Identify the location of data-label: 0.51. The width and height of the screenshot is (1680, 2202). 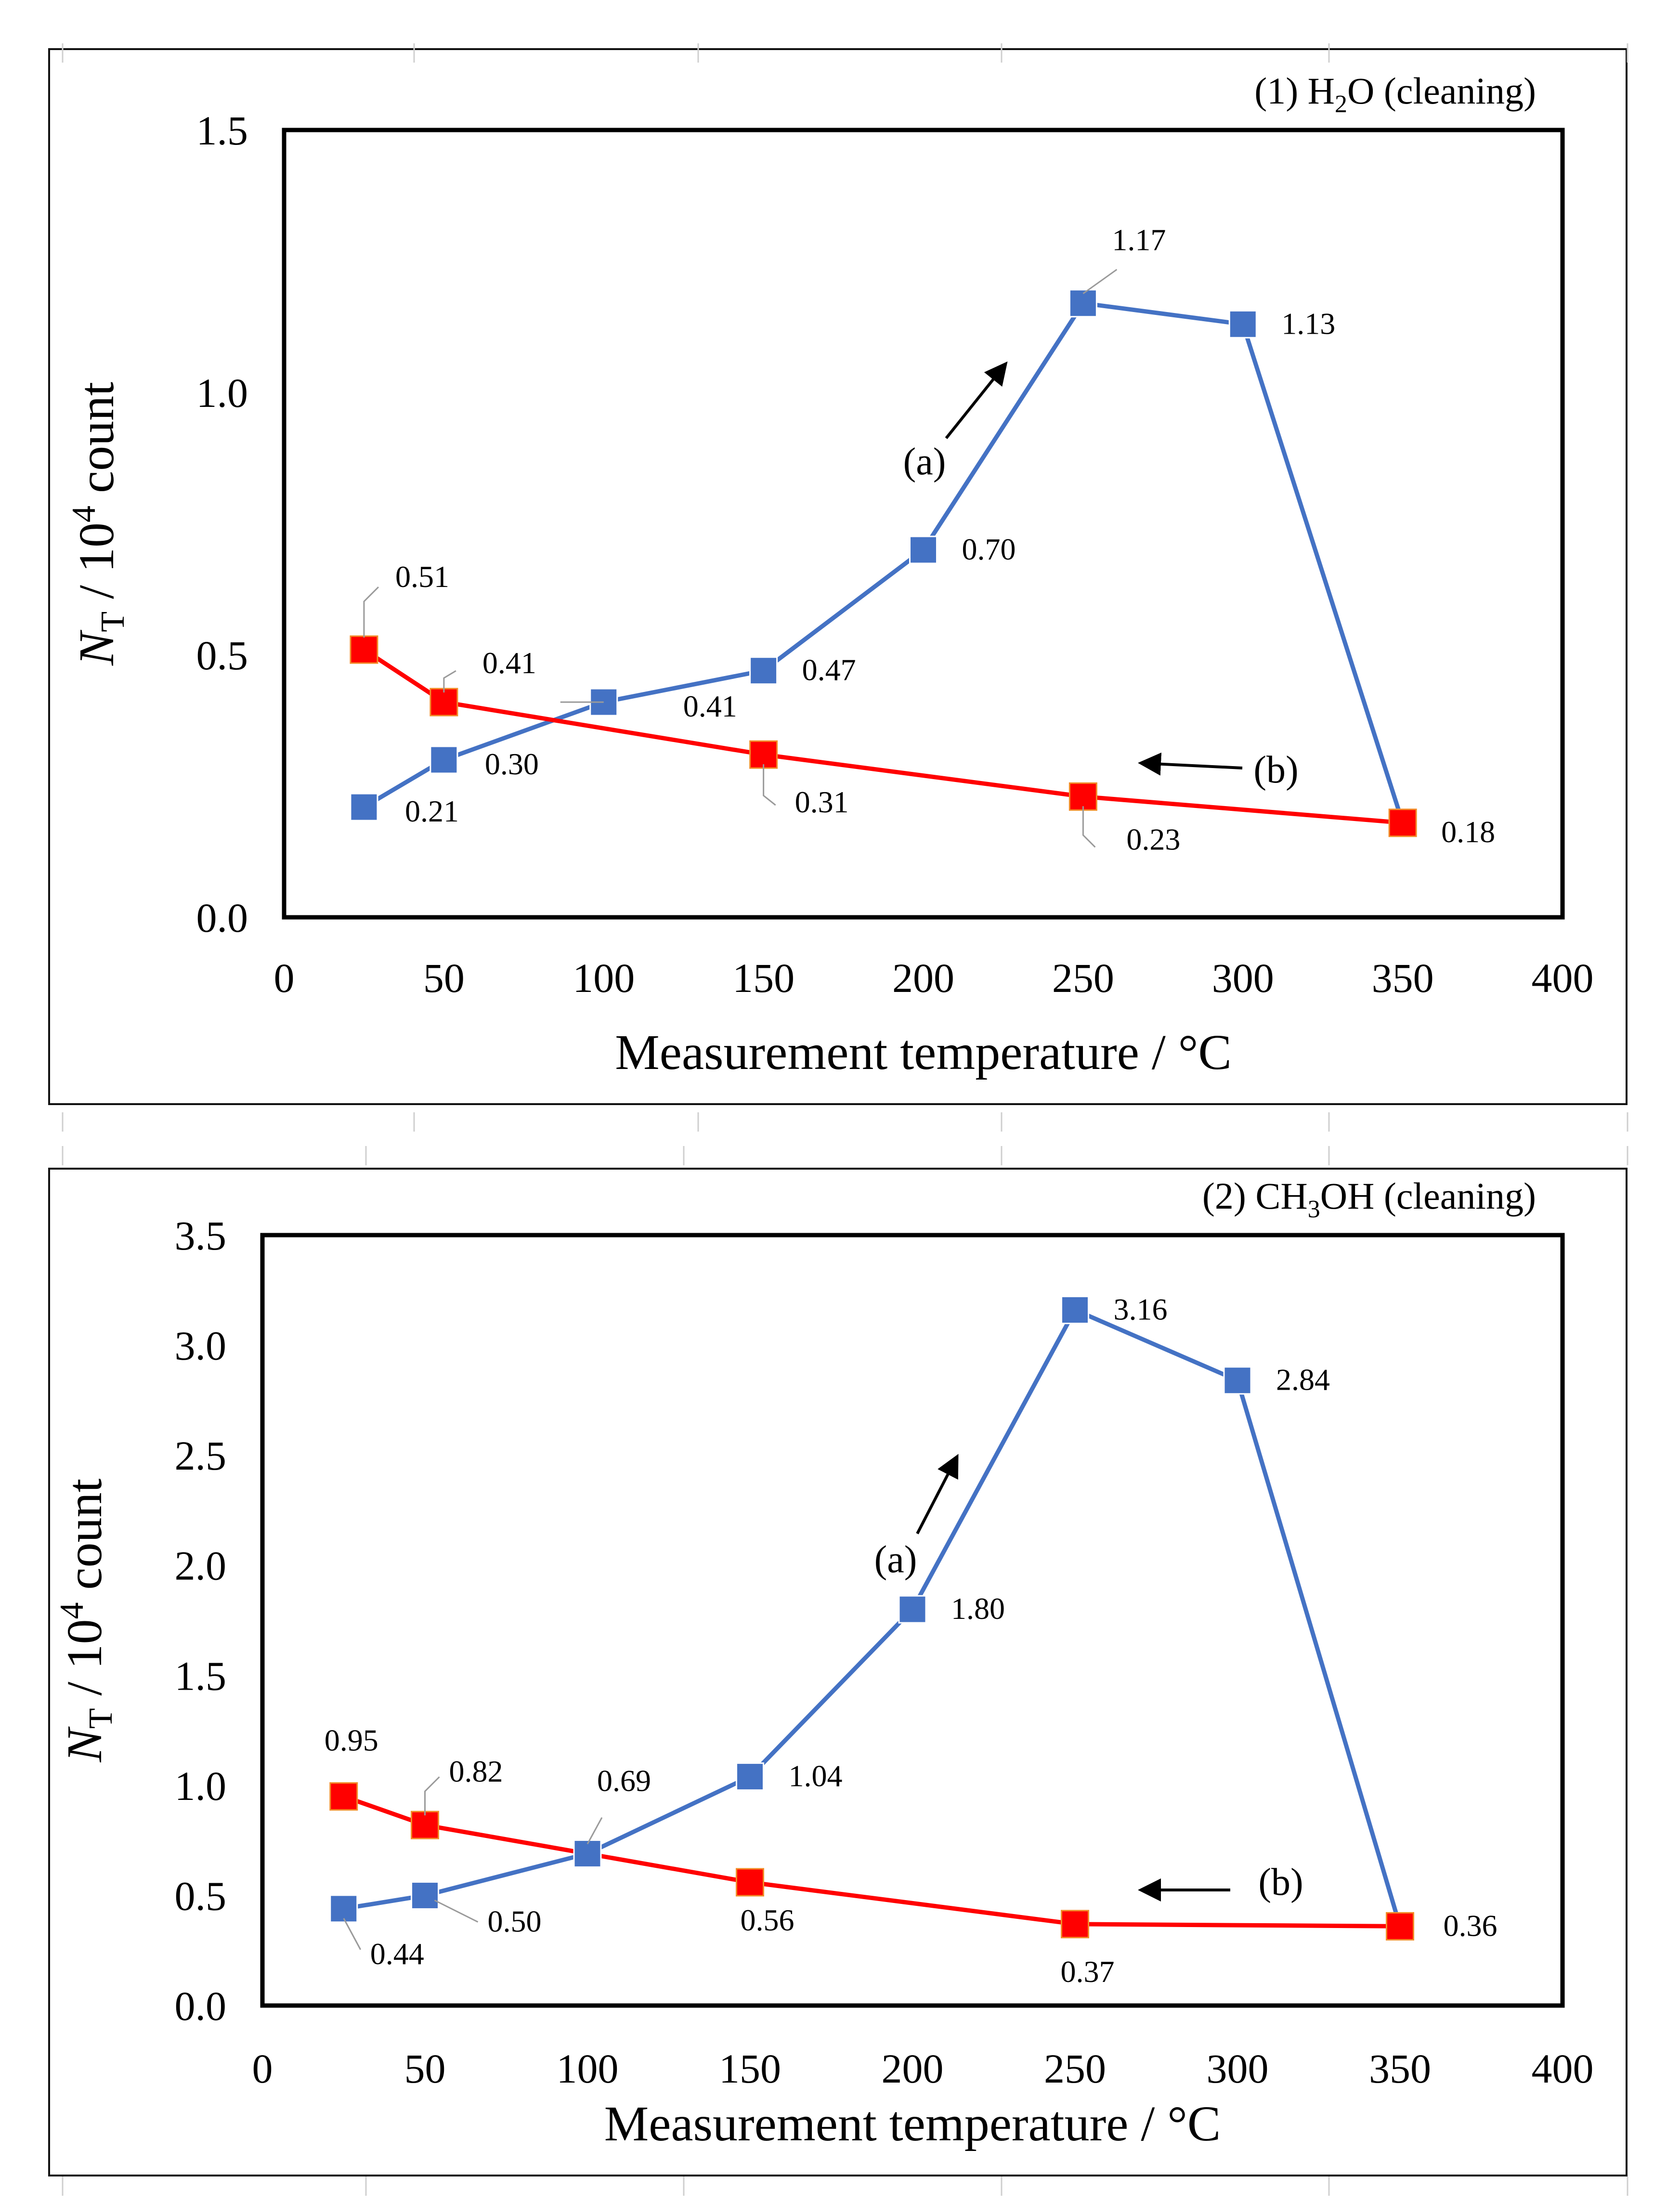
(422, 577).